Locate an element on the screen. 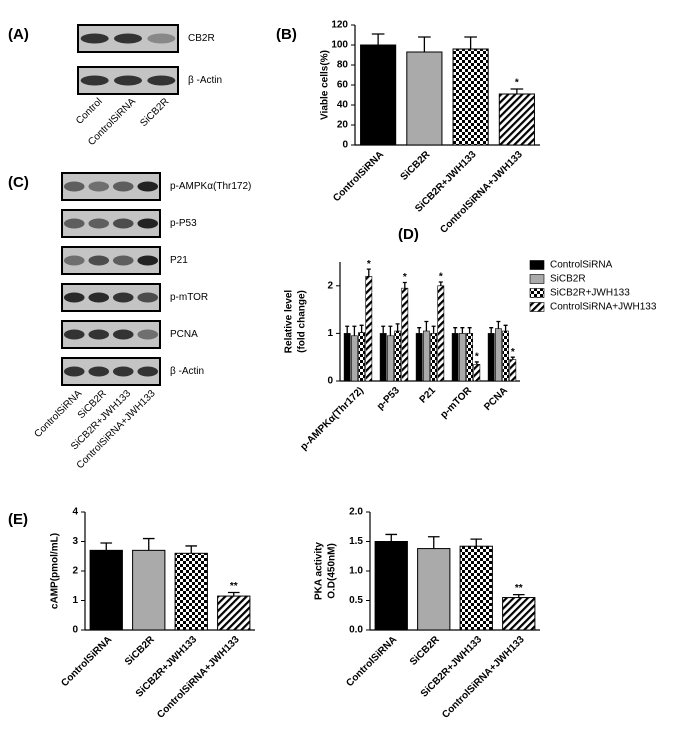 This screenshot has height=743, width=685. band-label: p-mTOR is located at coordinates (189, 297).